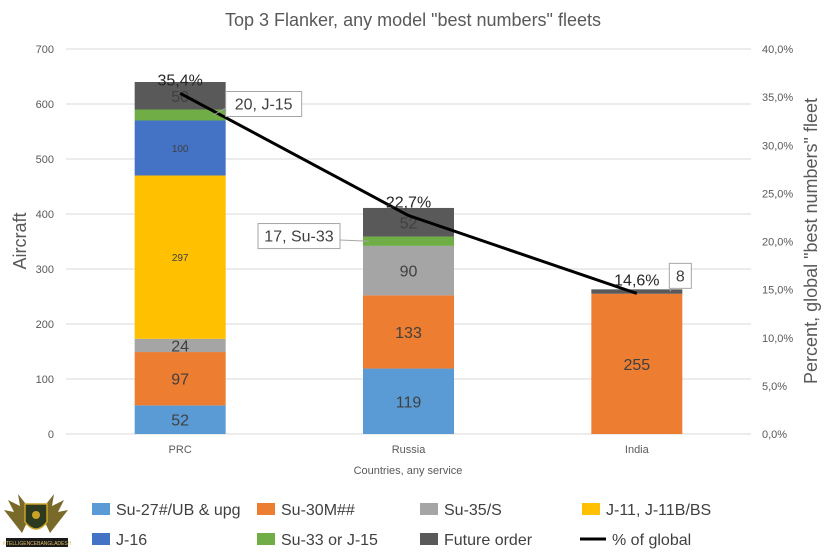  I want to click on legend-swatch-future-order, so click(429, 539).